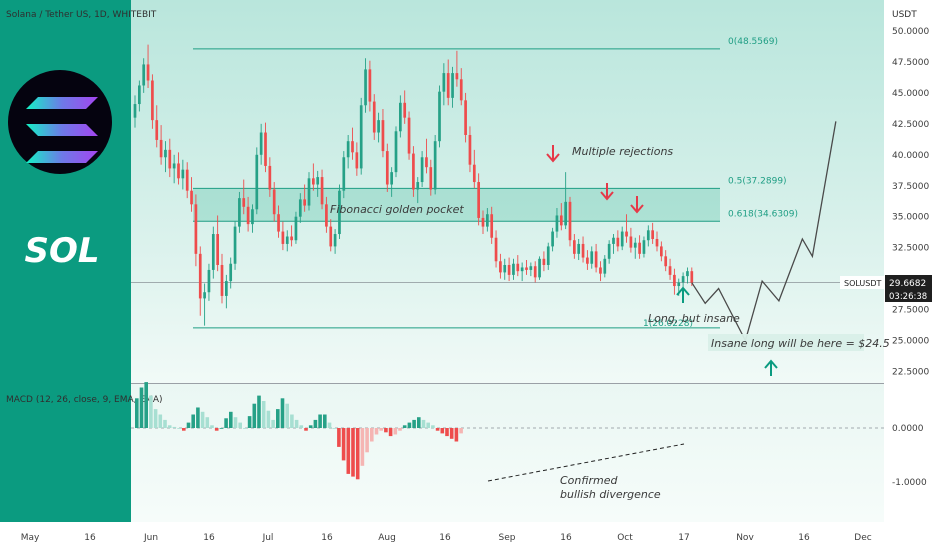 This screenshot has width=932, height=550. I want to click on time-axis: May 16 Jun 16 Jul 16 Aug 16 Sep 16 Oct 17 Nov 16 Dec, so click(446, 538).